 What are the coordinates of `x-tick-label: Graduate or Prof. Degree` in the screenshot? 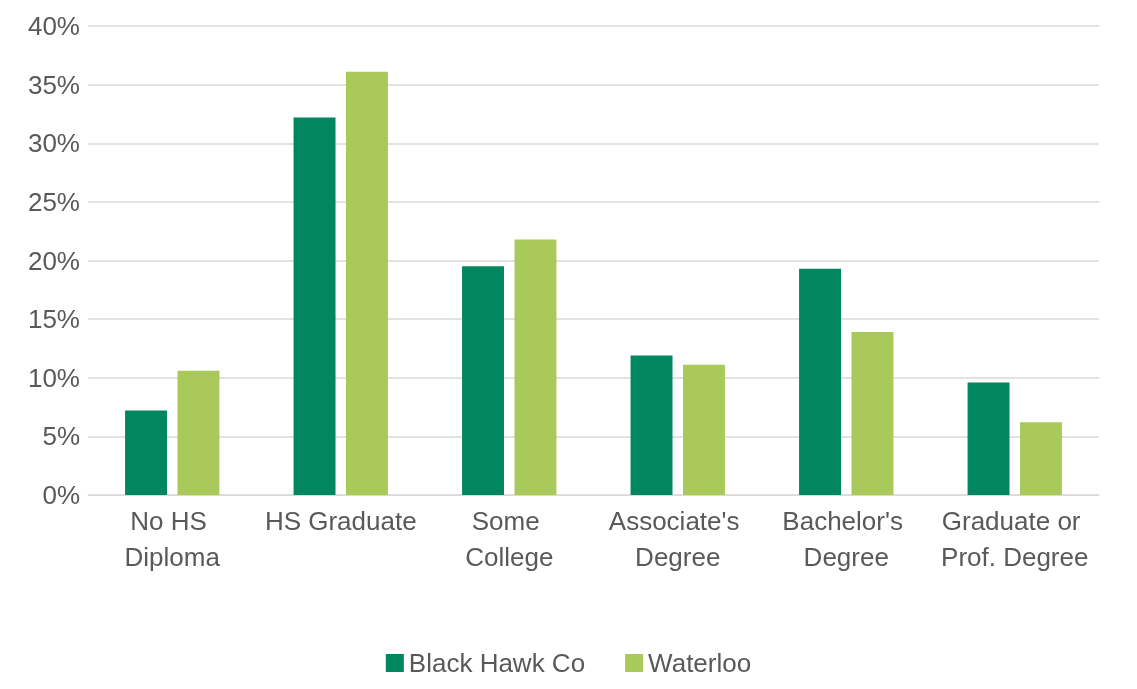 It's located at (1015, 539).